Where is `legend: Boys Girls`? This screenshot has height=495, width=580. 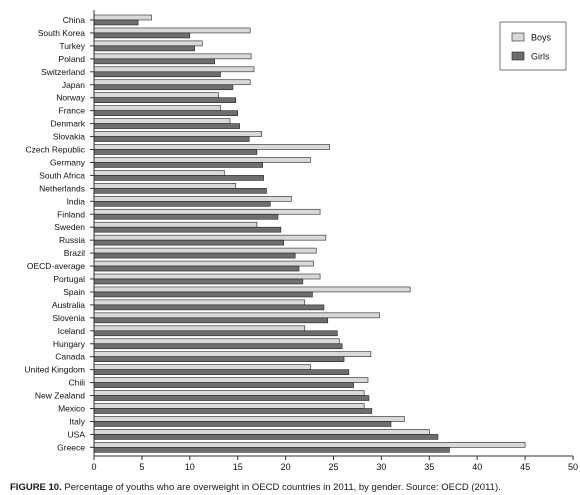 legend: Boys Girls is located at coordinates (533, 46).